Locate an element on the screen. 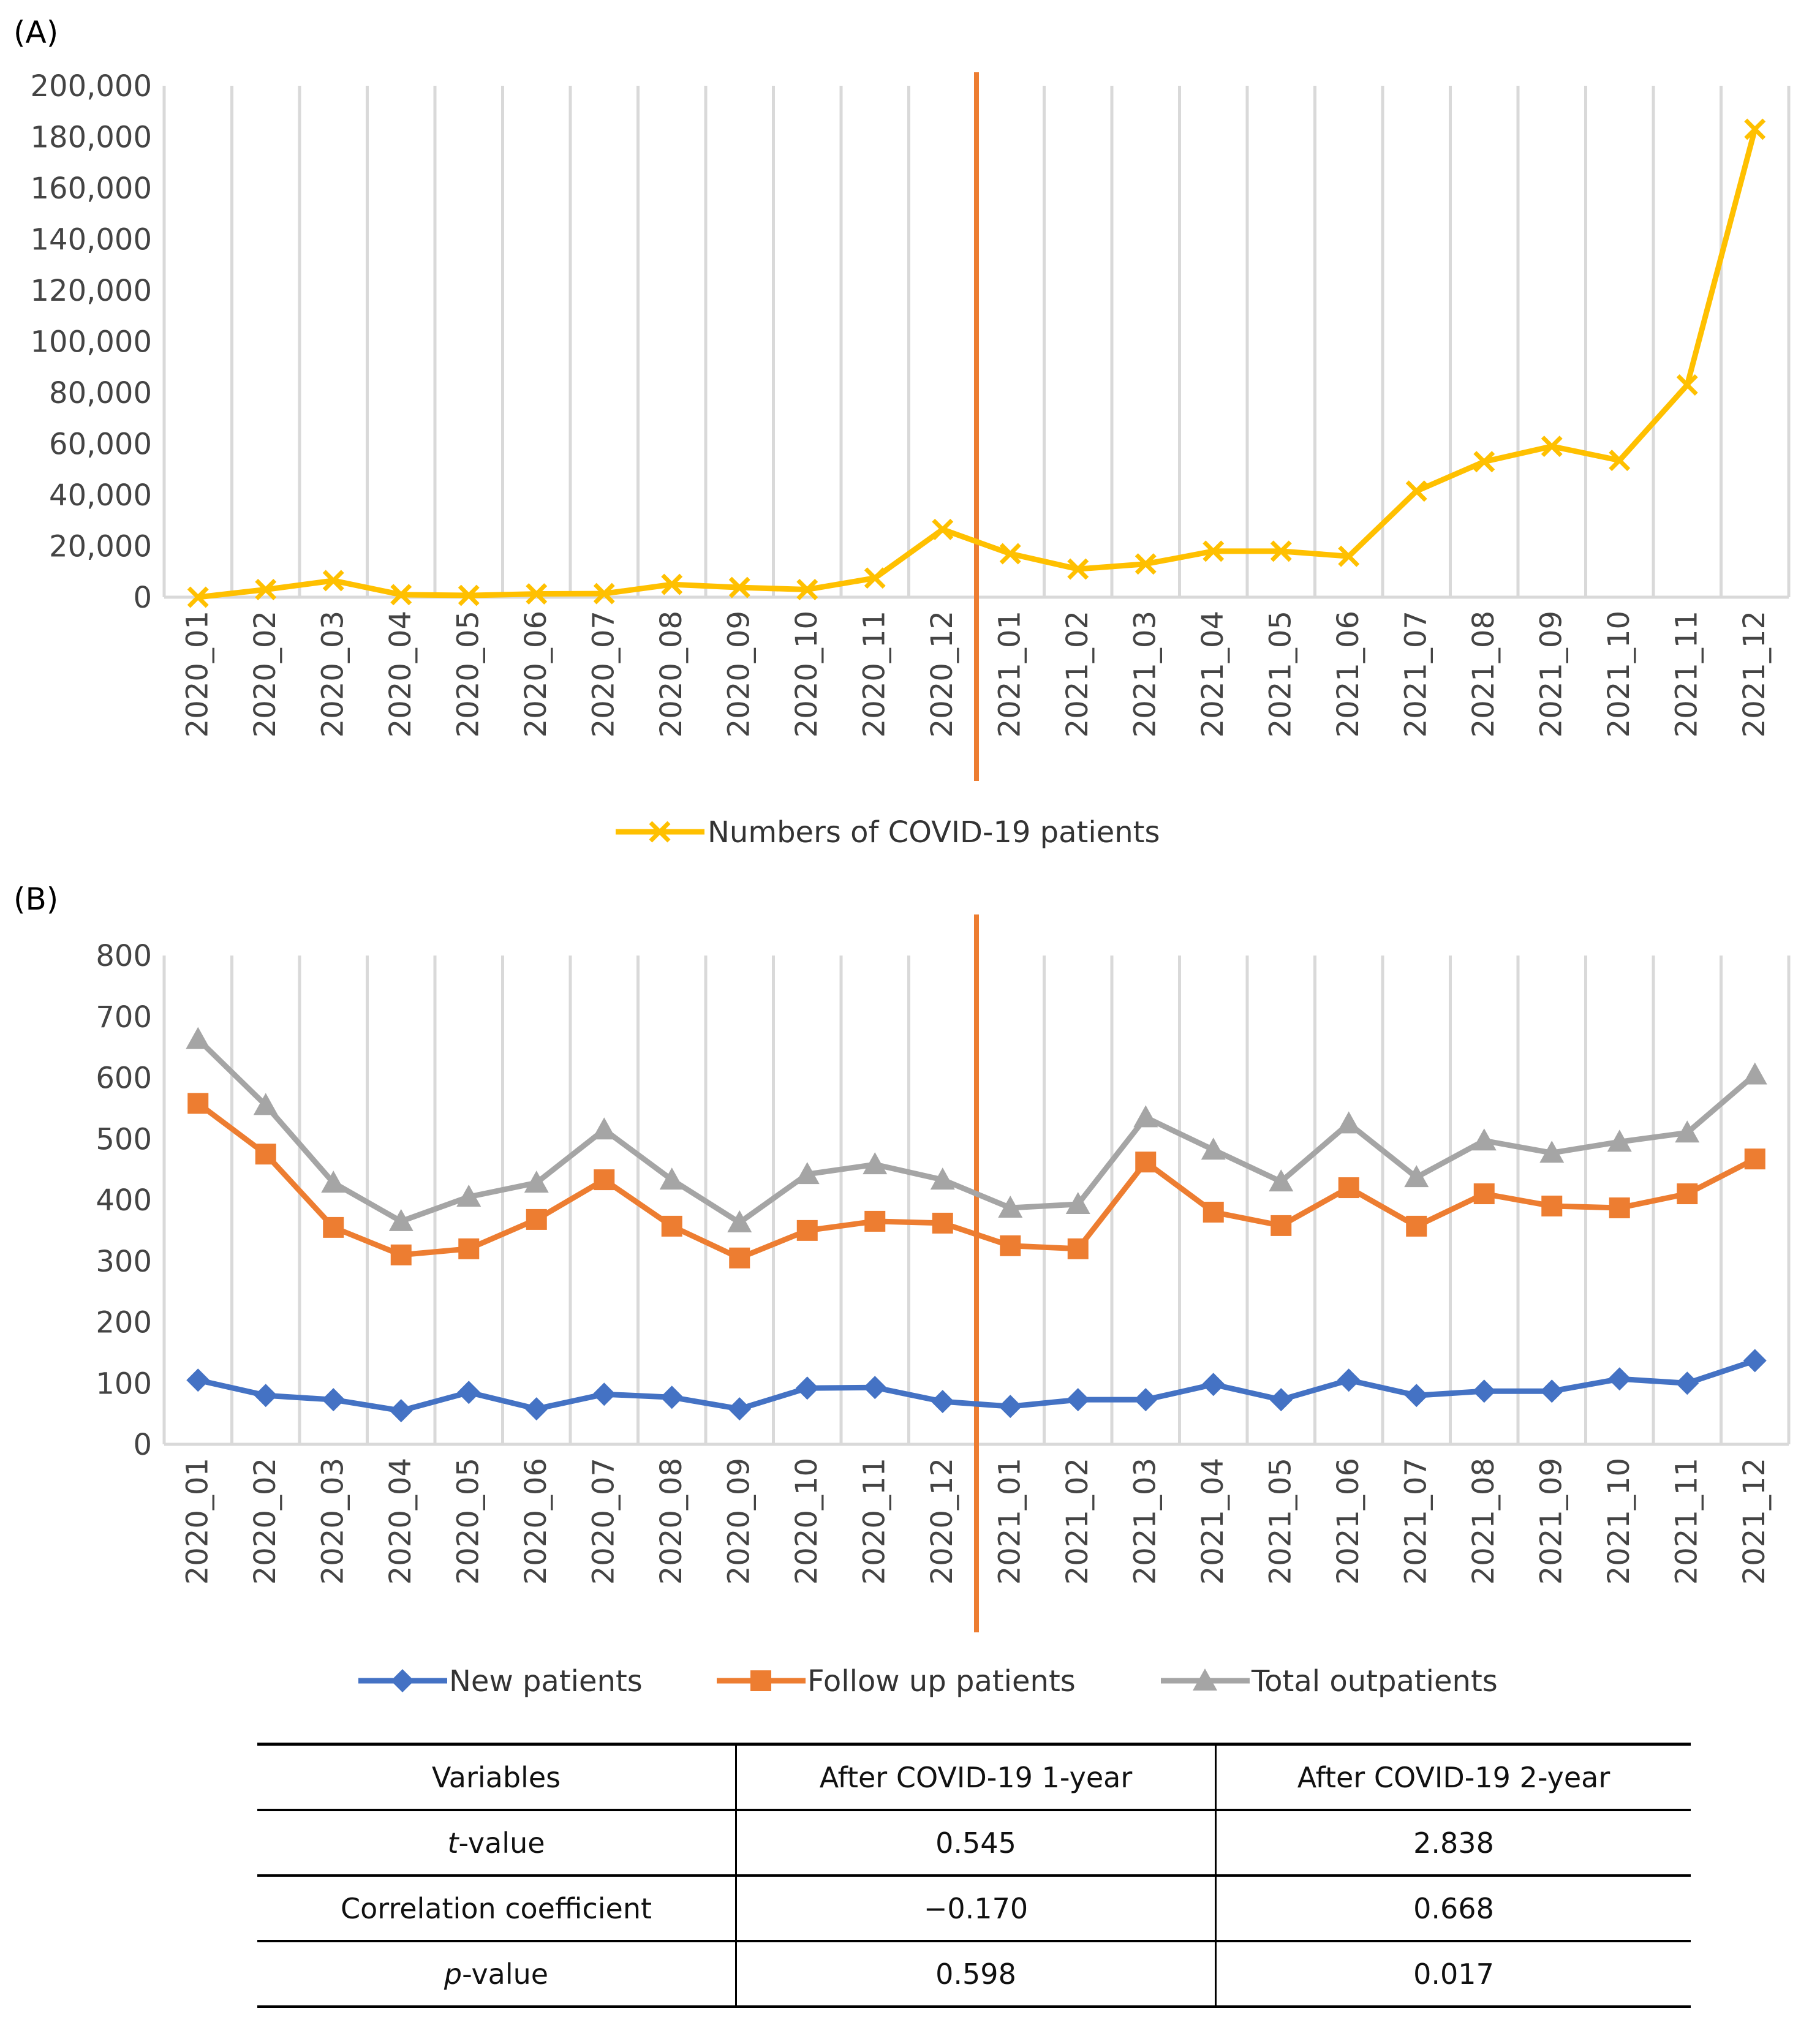 The width and height of the screenshot is (1820, 2036). y-tick-label: 0 is located at coordinates (142, 598).